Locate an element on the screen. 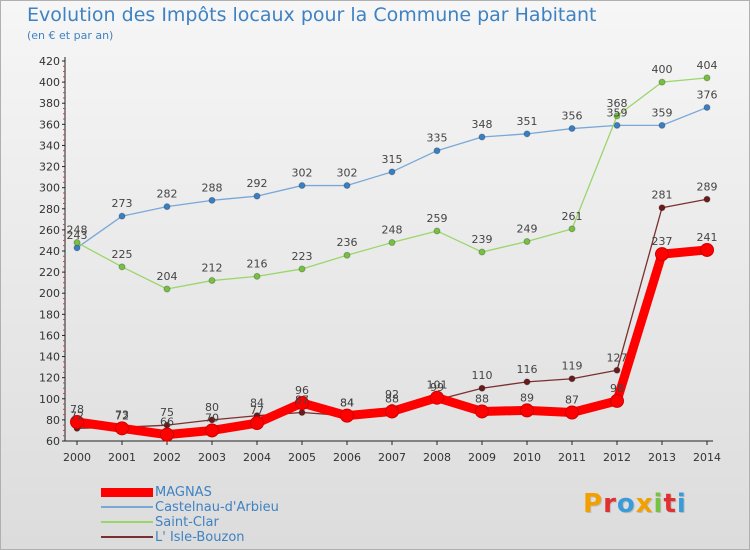 The height and width of the screenshot is (550, 750). data-label: 70 is located at coordinates (212, 417).